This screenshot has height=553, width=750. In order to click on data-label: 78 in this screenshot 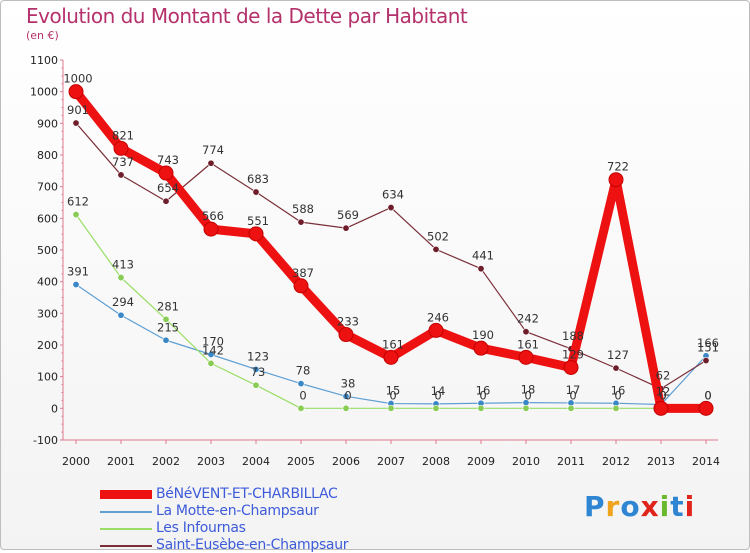, I will do `click(303, 371)`.